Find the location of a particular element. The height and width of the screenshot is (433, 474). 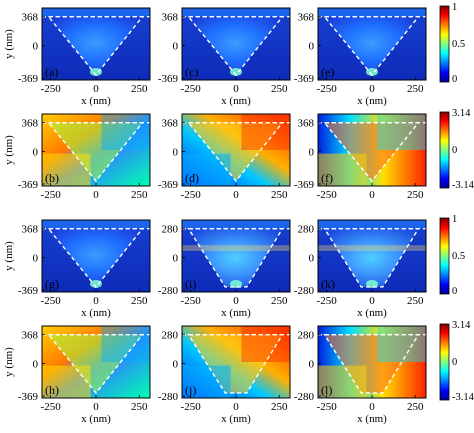

panel-label: (e) is located at coordinates (327, 72).